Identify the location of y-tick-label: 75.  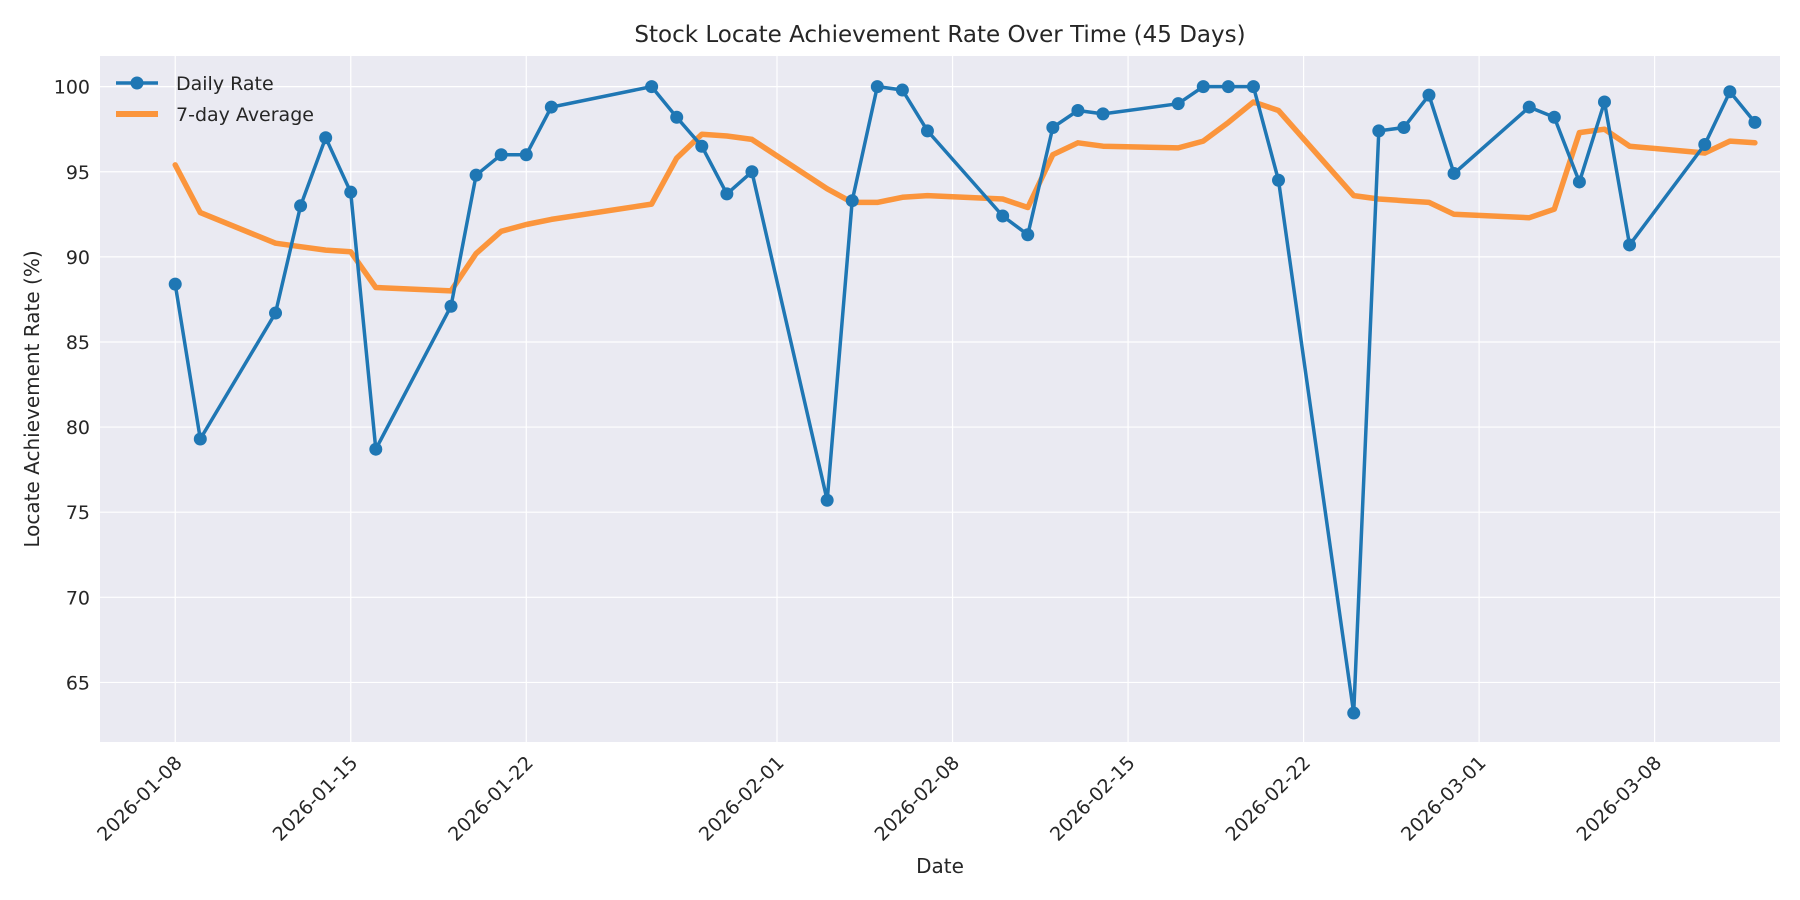
(78, 513).